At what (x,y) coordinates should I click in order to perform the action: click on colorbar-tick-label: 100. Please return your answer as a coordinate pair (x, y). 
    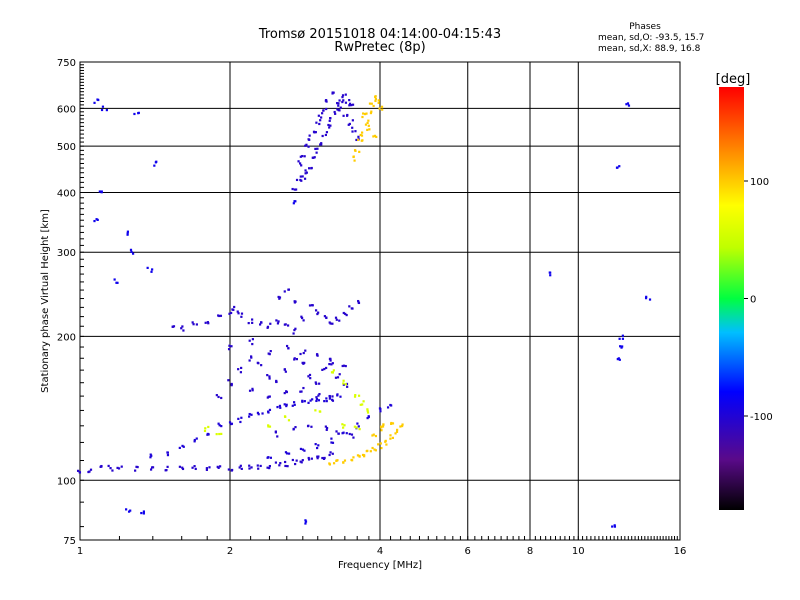
    Looking at the image, I should click on (759, 182).